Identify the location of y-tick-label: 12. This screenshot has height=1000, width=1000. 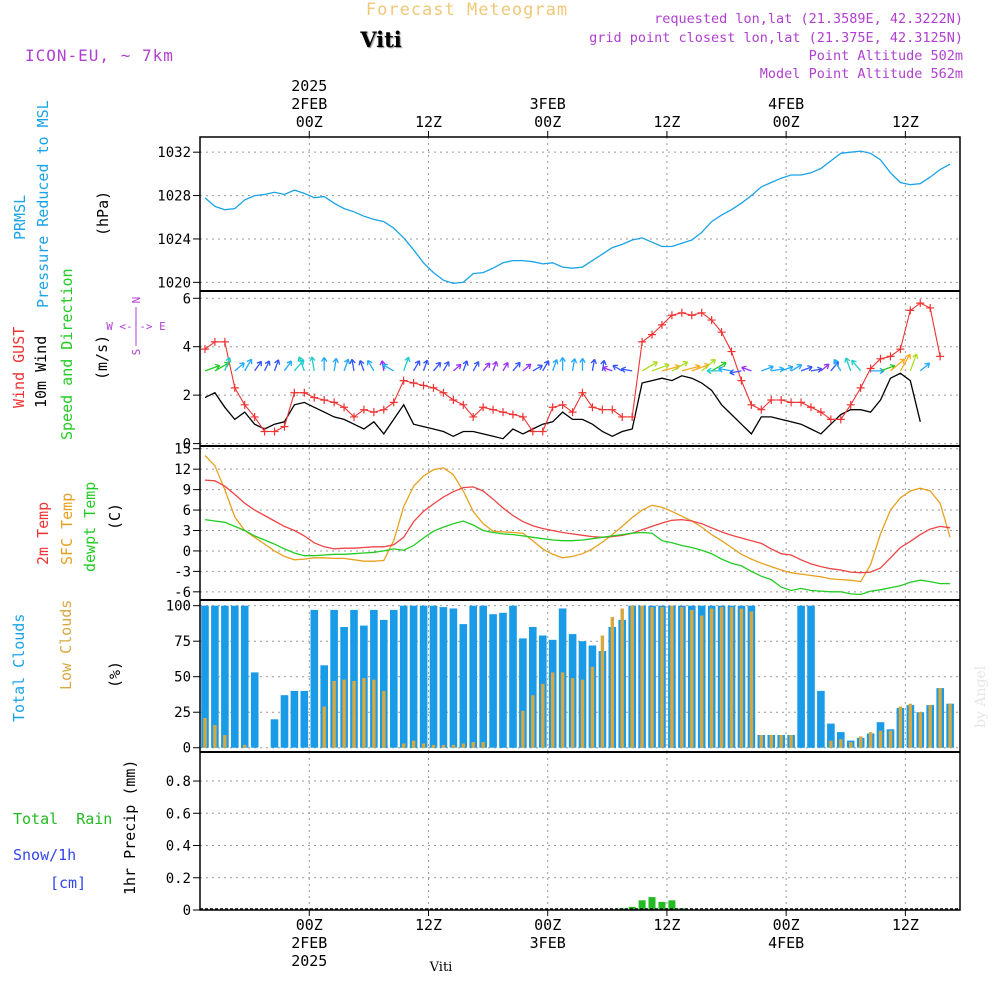
(182, 470).